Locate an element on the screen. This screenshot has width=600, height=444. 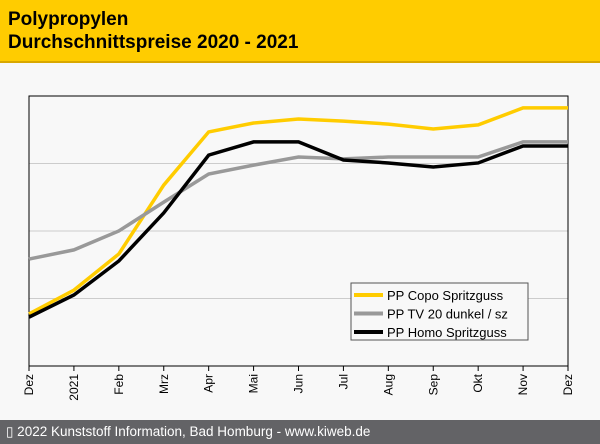
x-tick-label: 2021 is located at coordinates (74, 387).